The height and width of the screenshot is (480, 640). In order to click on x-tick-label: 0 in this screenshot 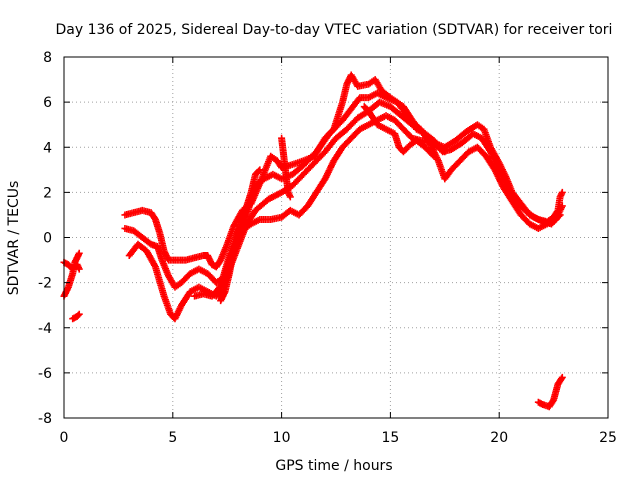, I will do `click(64, 438)`.